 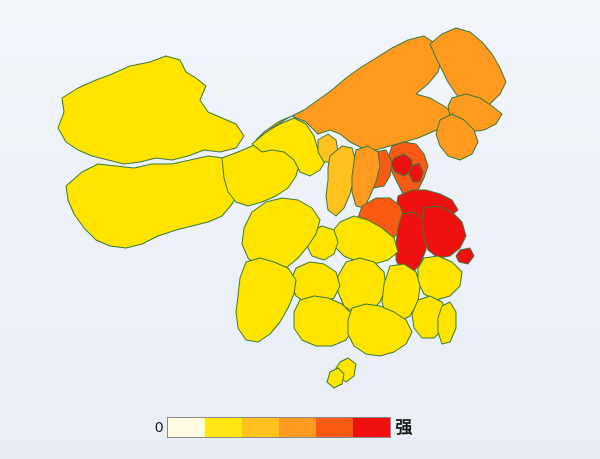 I want to click on region-taiwan, so click(x=447, y=323).